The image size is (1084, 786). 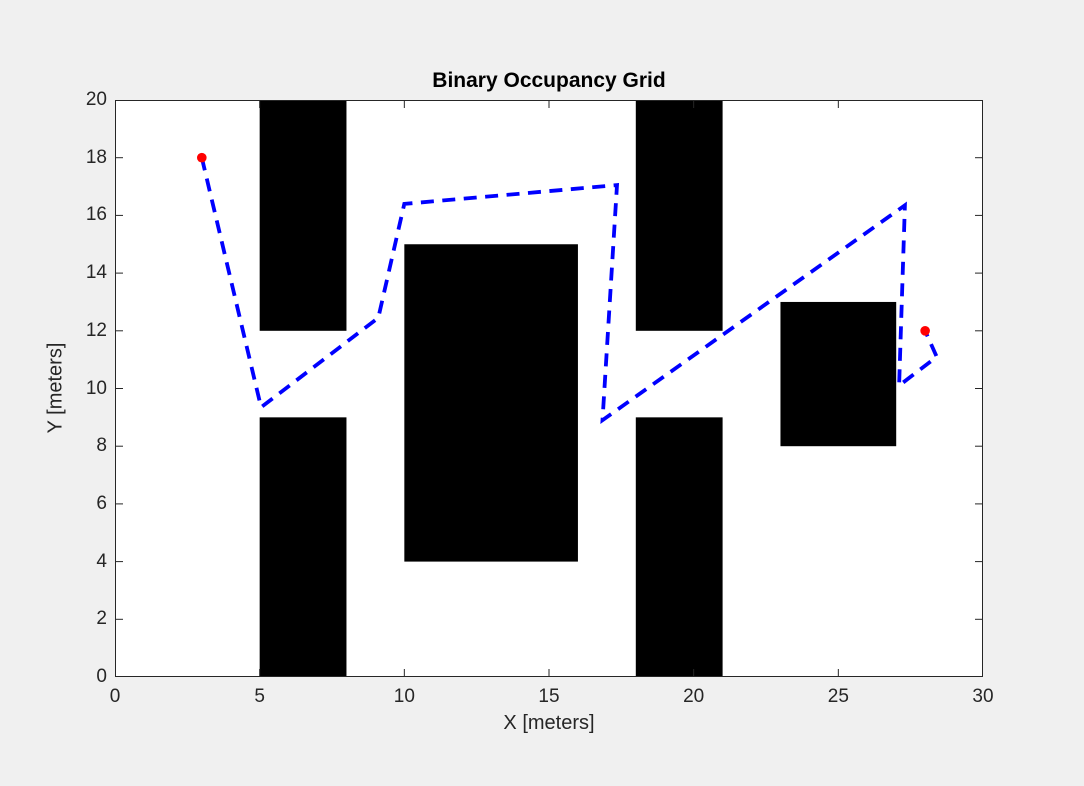 I want to click on y-tick-label: 10, so click(x=96, y=388).